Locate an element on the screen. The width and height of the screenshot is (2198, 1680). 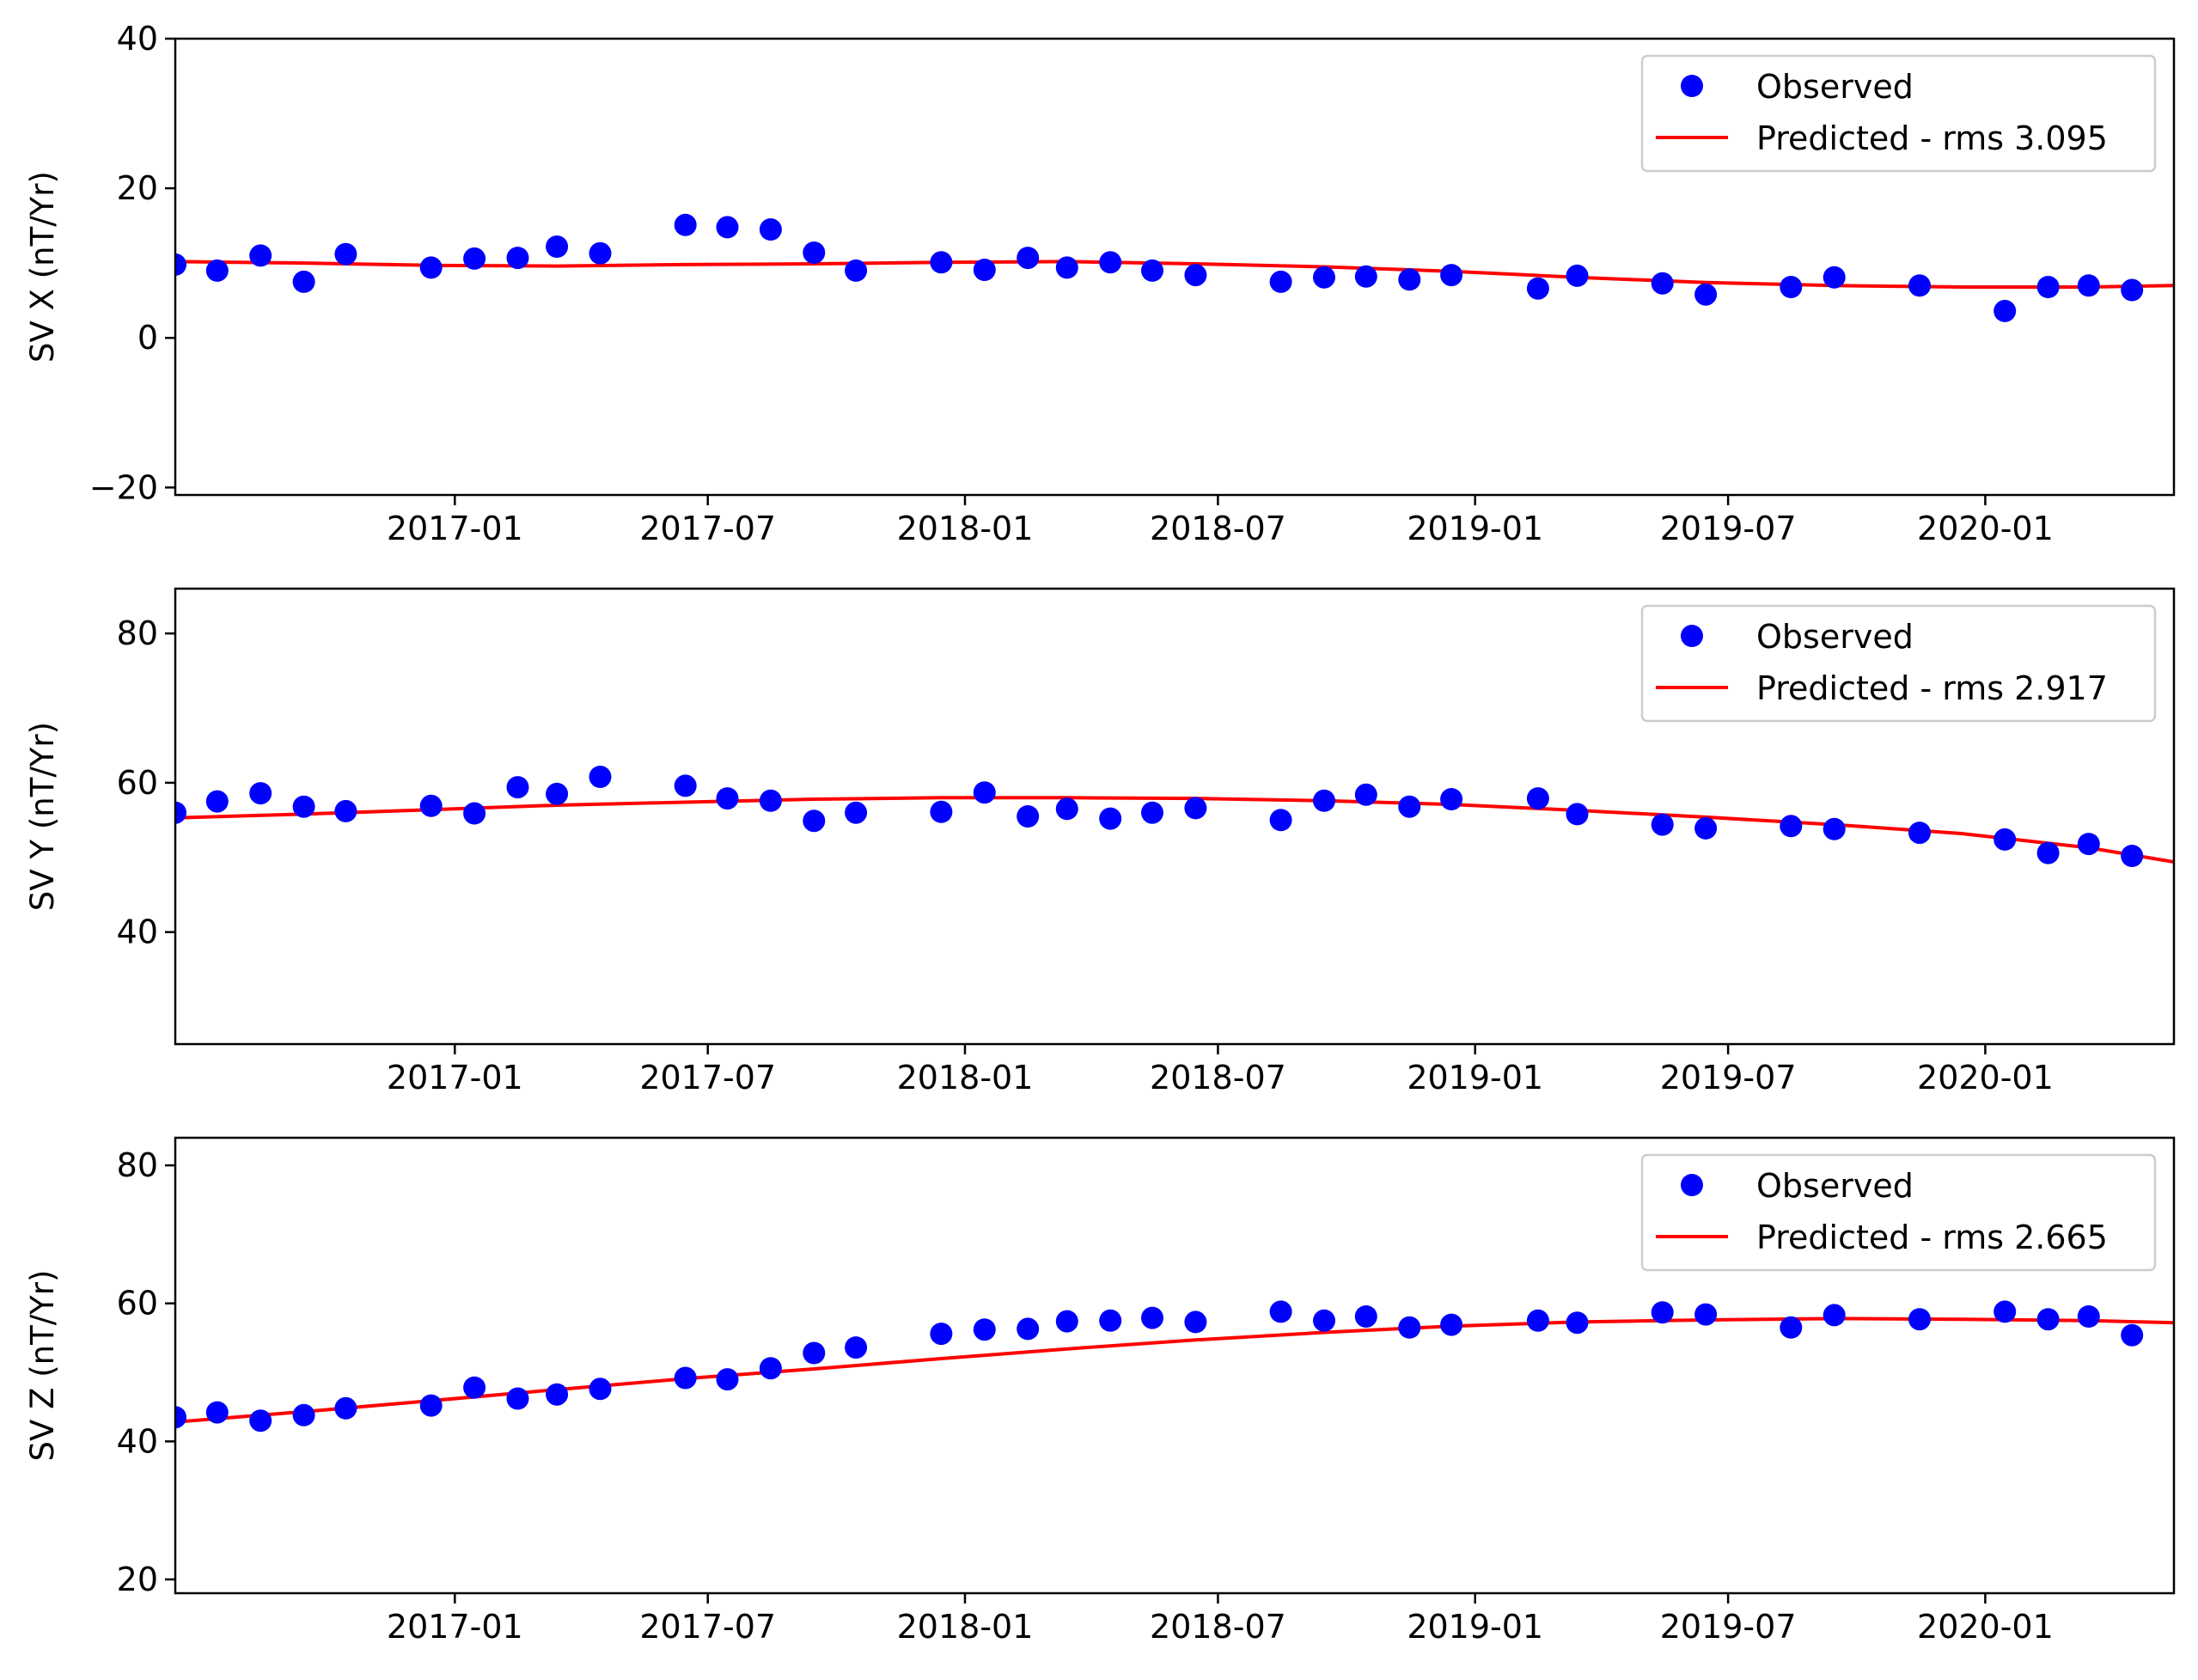
legend-predicted-label: Predicted - rms 3.095 is located at coordinates (1932, 138).